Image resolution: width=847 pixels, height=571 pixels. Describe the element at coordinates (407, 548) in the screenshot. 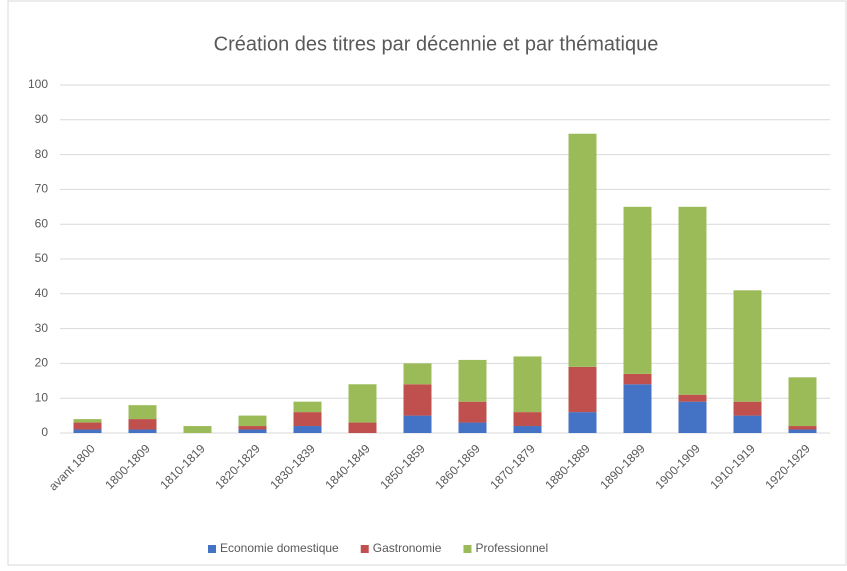

I see `legend-label: Gastronomie` at that location.